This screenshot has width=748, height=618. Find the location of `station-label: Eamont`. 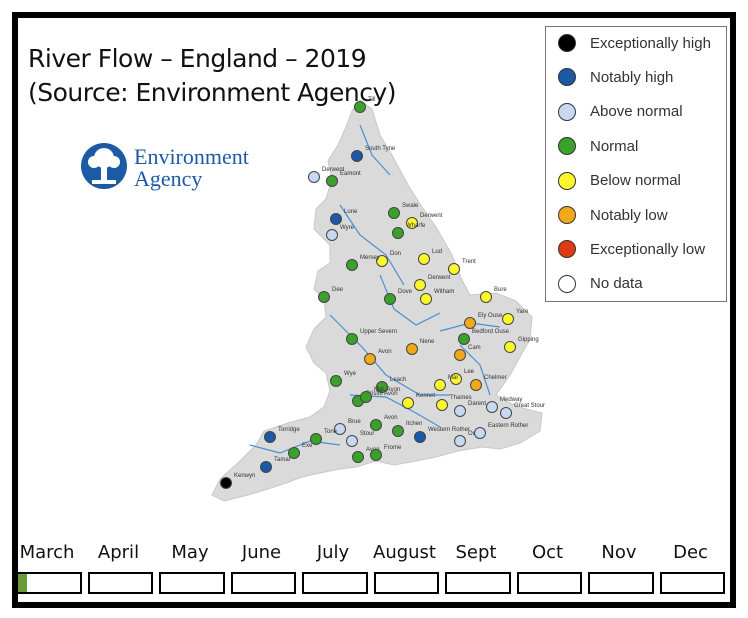

station-label: Eamont is located at coordinates (350, 174).